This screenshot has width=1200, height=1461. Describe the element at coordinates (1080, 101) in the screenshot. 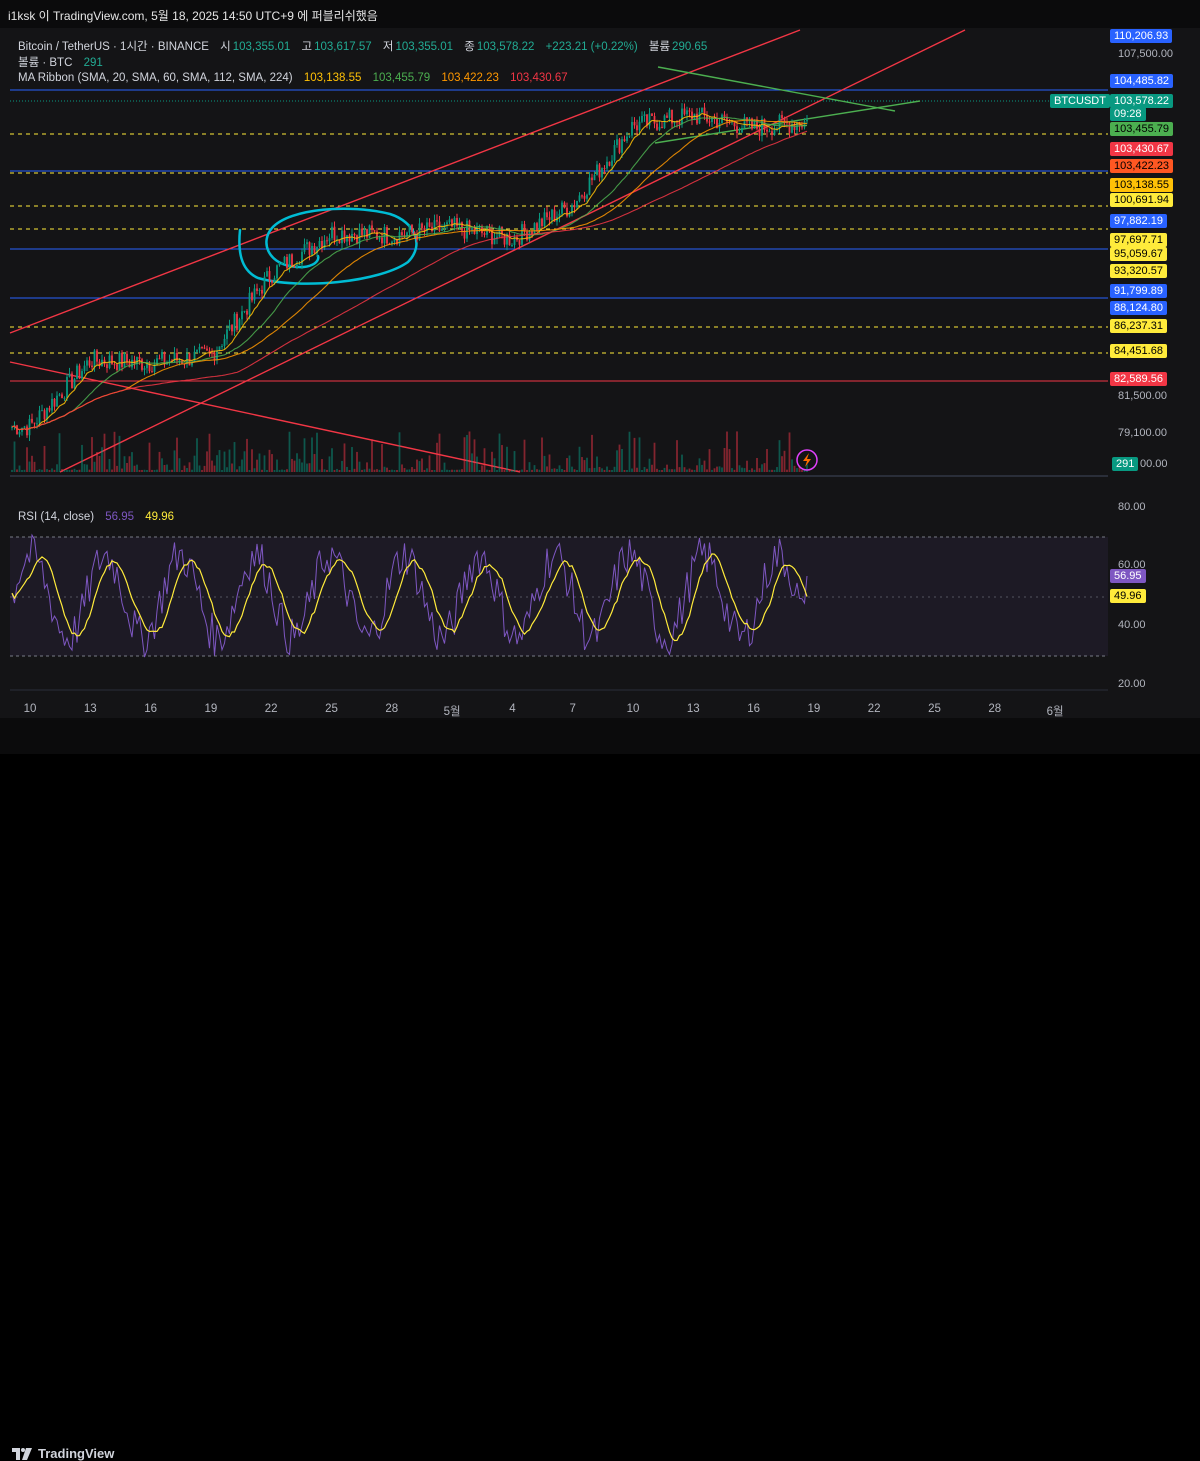

I see `symbol-price-tag: BTCUSDT` at that location.